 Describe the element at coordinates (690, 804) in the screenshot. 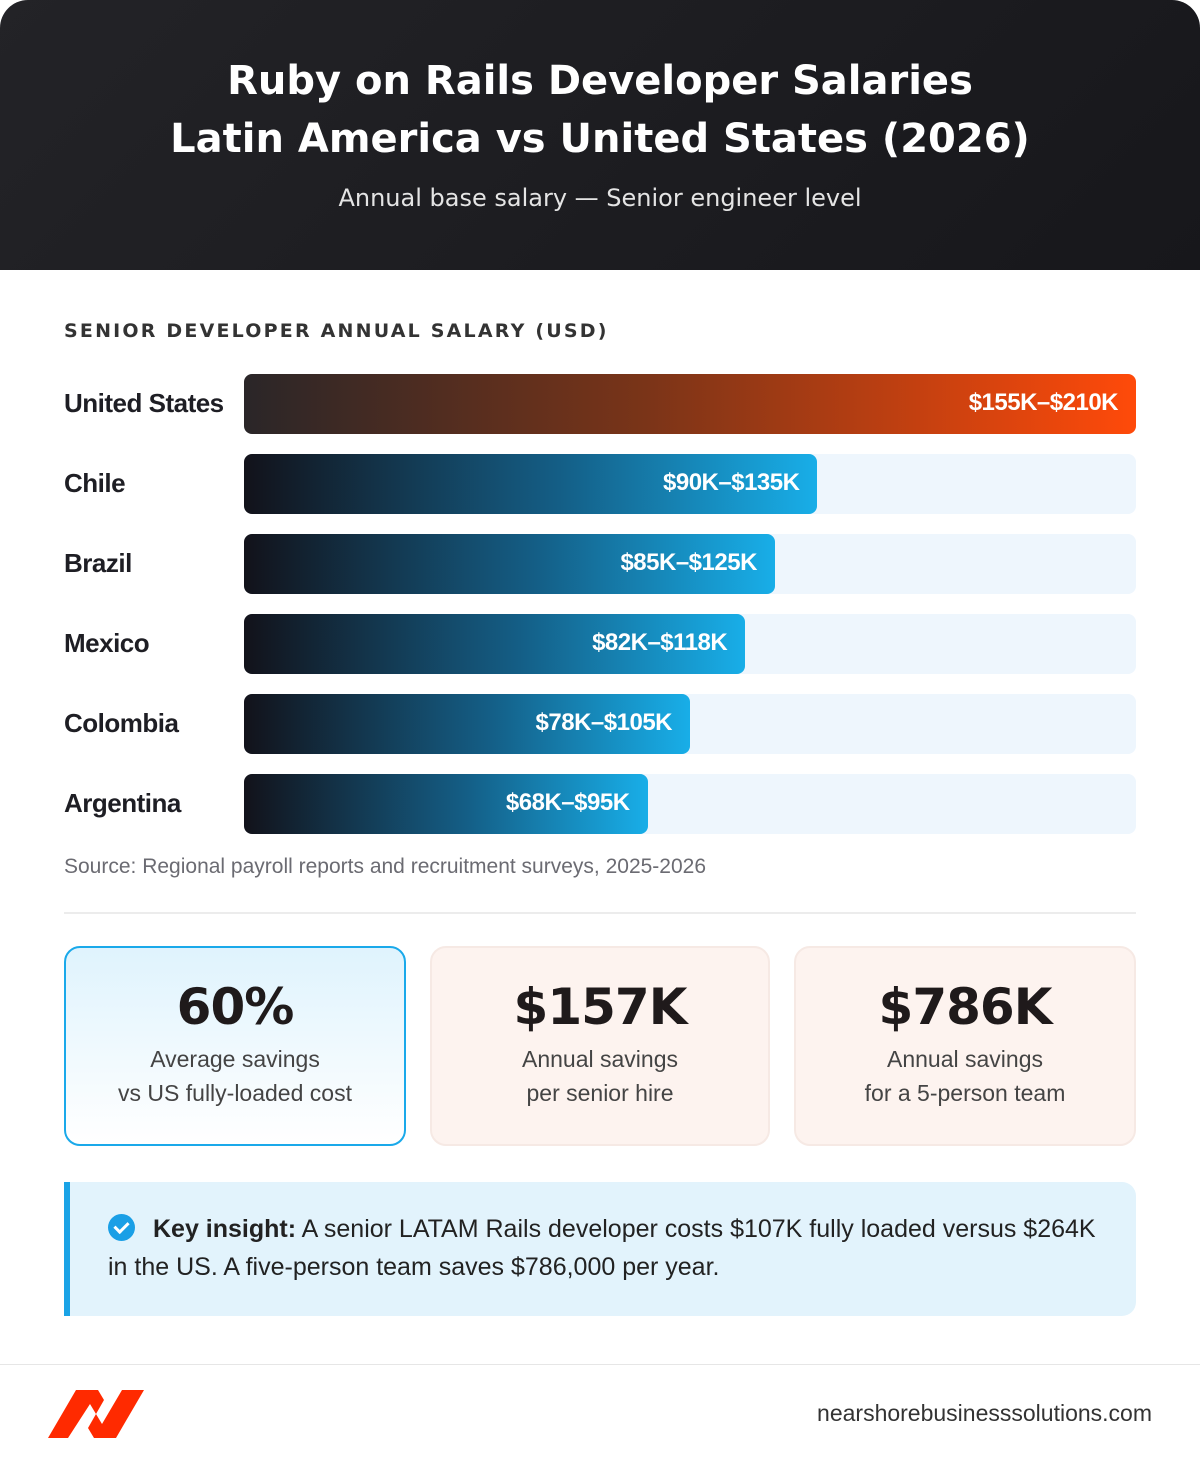

I see `bar-track: $68K–$95K` at that location.